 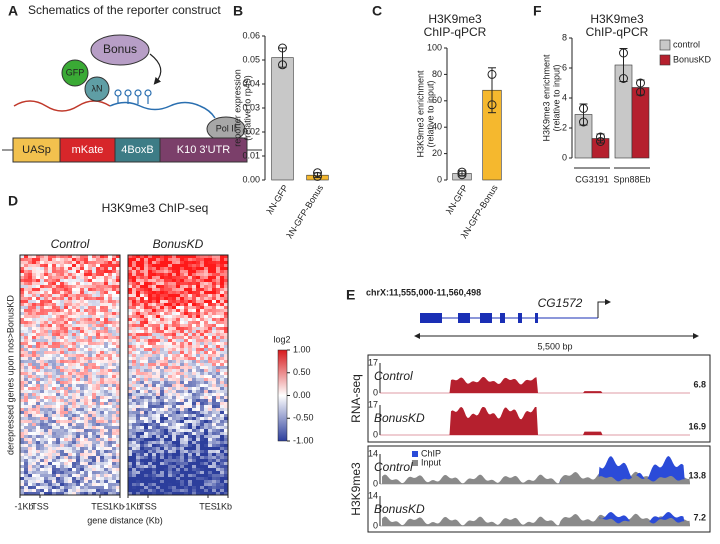 What do you see at coordinates (492, 90) in the screenshot?
I see `error-bar` at bounding box center [492, 90].